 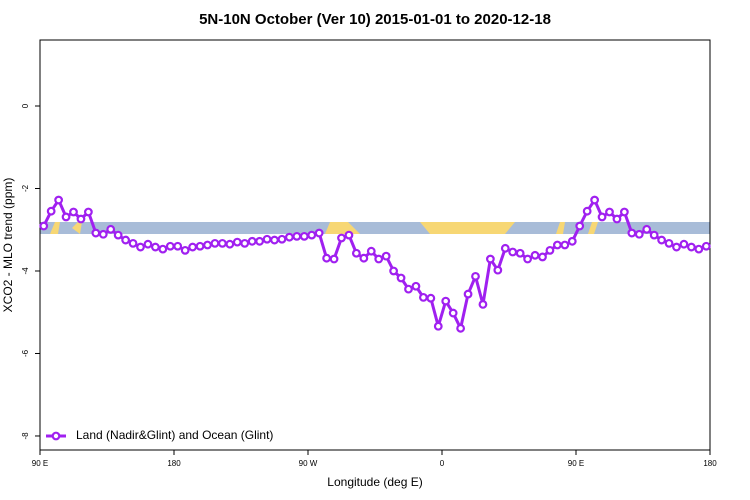 What do you see at coordinates (375, 228) in the screenshot?
I see `surface-band` at bounding box center [375, 228].